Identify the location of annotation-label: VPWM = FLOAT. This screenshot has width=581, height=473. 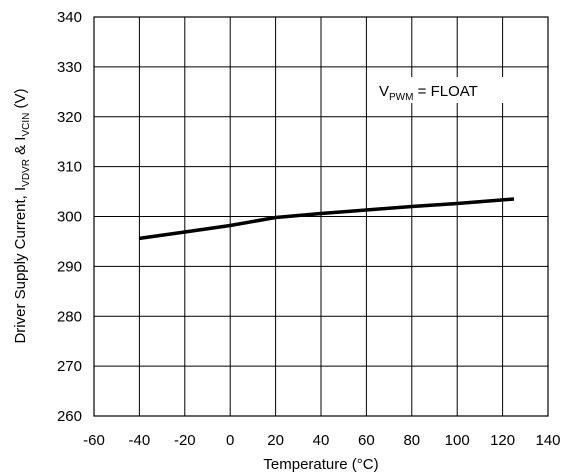
(428, 93).